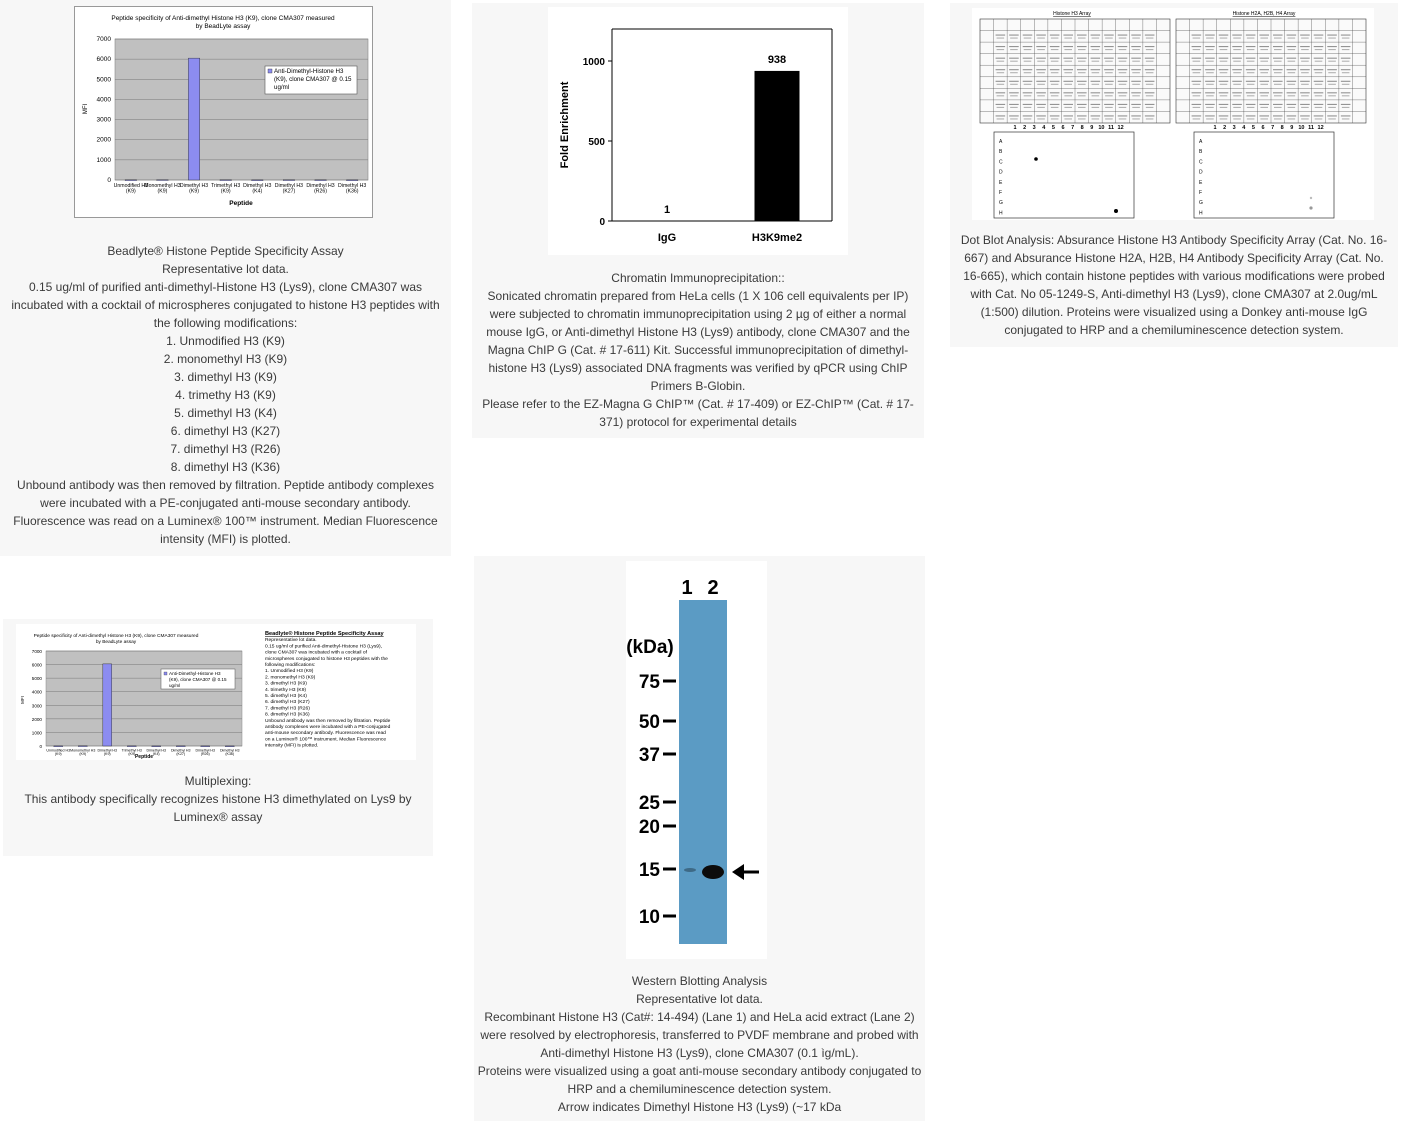  What do you see at coordinates (241, 109) in the screenshot?
I see `plot-area` at bounding box center [241, 109].